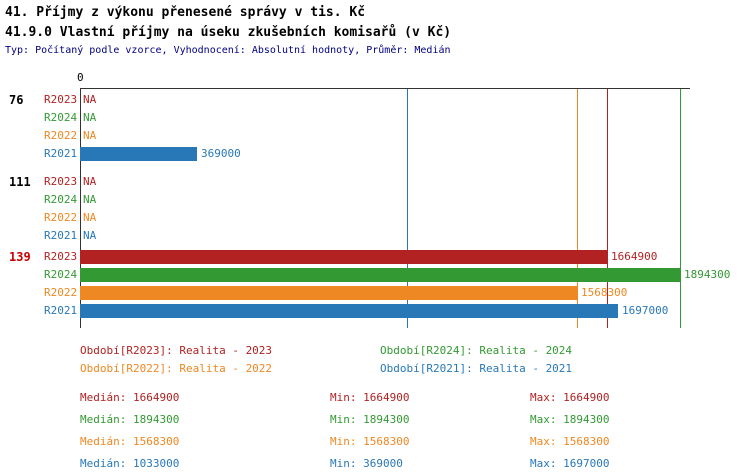 The image size is (750, 476). I want to click on stat-min-r2024: Min: 1894300, so click(370, 419).